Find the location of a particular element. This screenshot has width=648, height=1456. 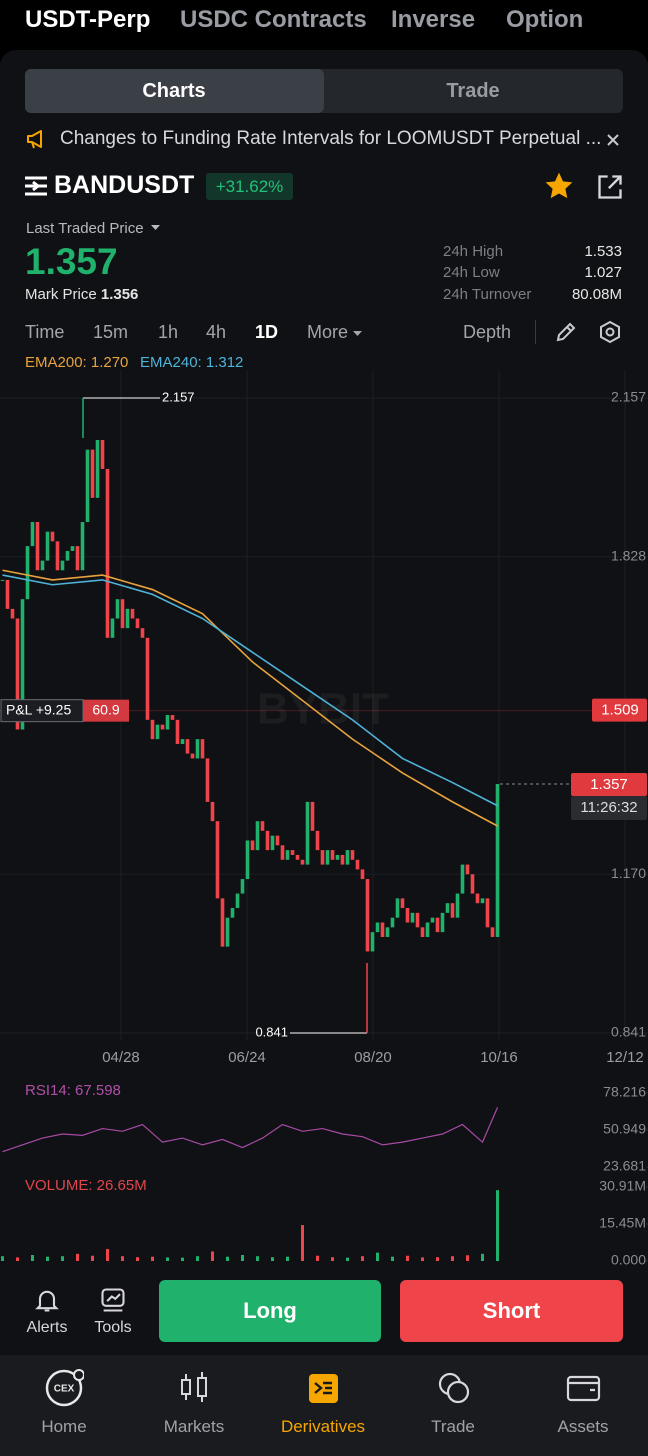

short-button: Short is located at coordinates (511, 1311).